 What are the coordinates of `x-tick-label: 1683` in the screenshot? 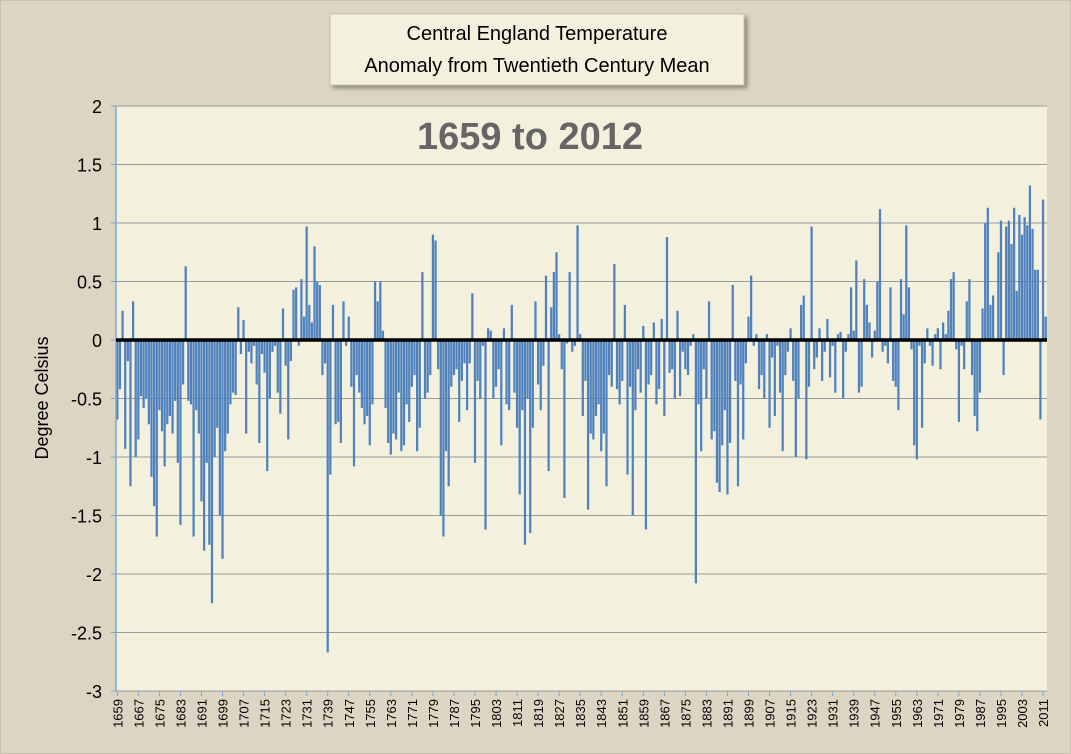 It's located at (180, 713).